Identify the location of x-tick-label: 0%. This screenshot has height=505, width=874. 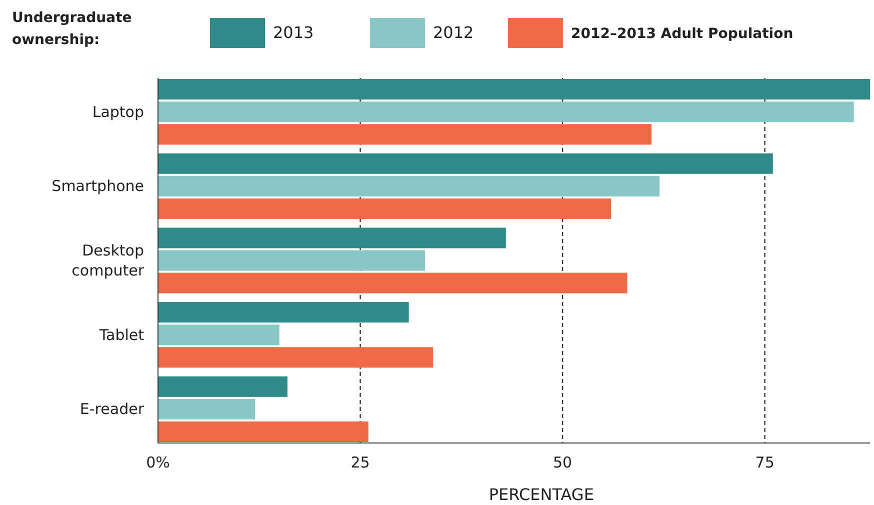
(158, 463).